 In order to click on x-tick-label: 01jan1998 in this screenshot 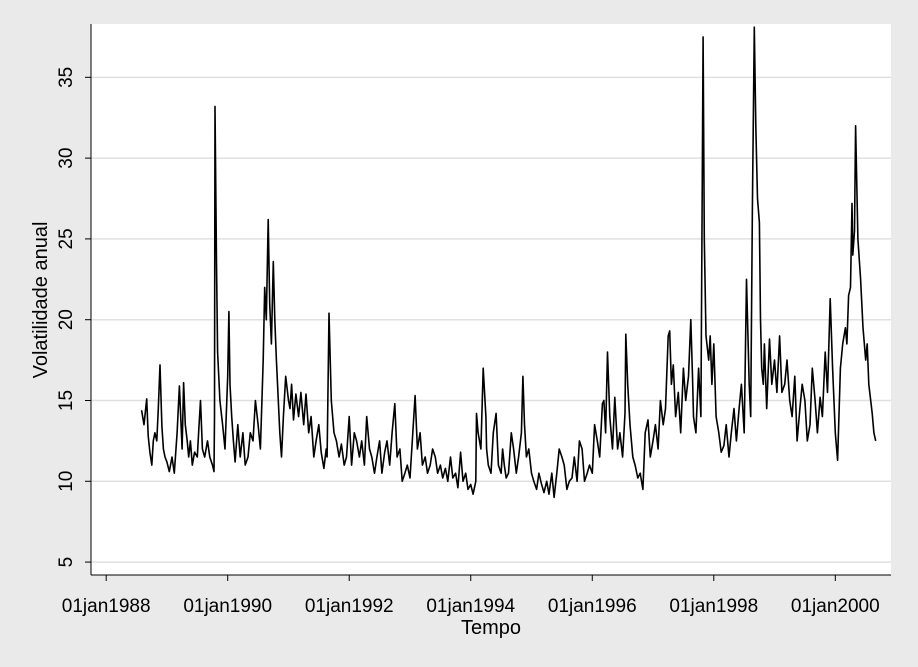, I will do `click(713, 606)`.